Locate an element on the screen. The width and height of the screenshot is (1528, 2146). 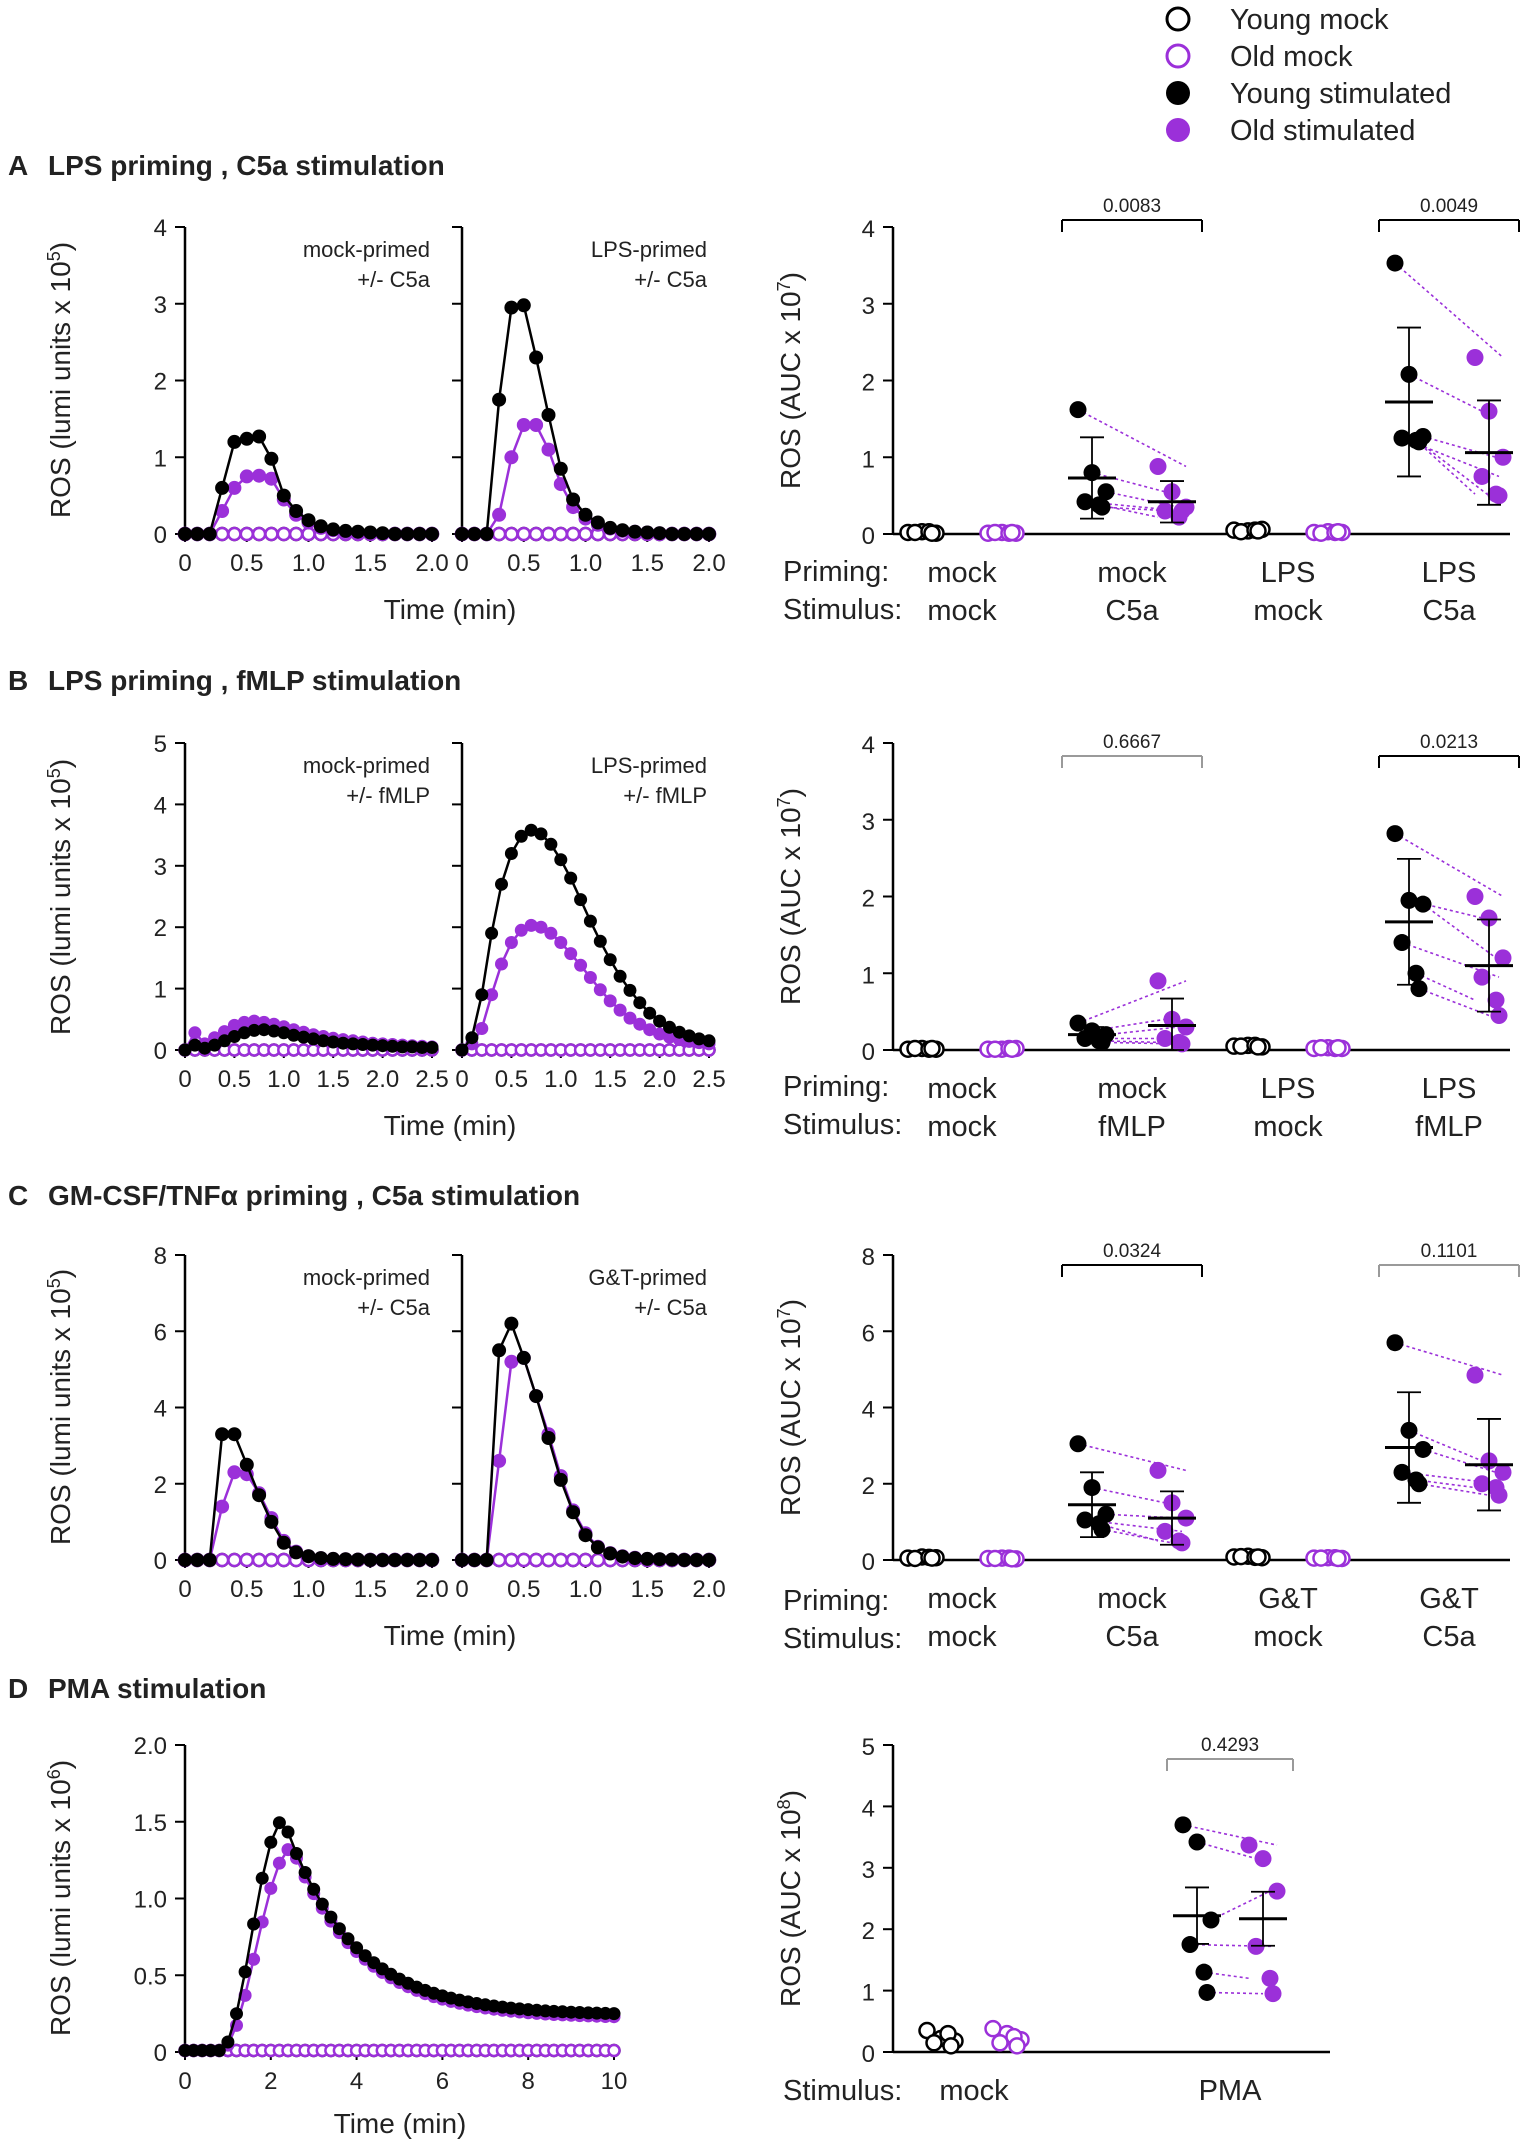
panel-A-heading: A LPS priming , C5a stimulation is located at coordinates (226, 165).